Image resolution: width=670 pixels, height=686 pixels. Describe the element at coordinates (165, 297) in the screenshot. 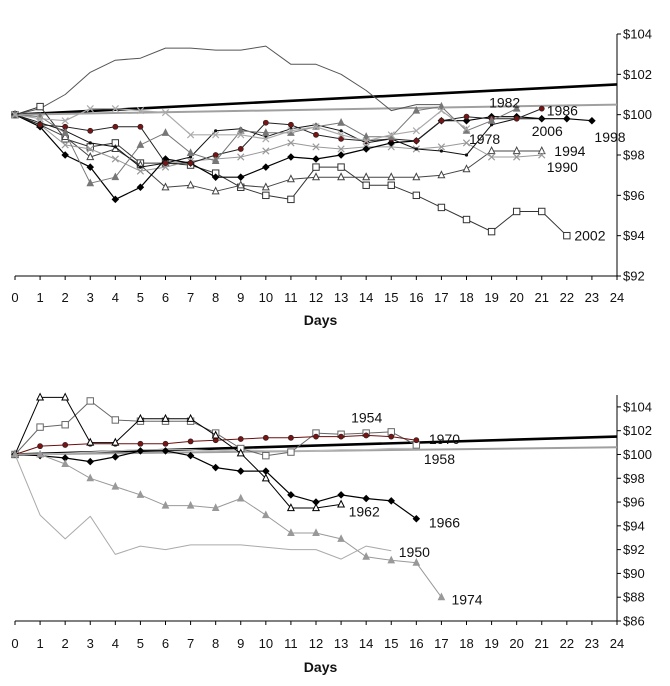

I see `x-tick-label: 6` at that location.